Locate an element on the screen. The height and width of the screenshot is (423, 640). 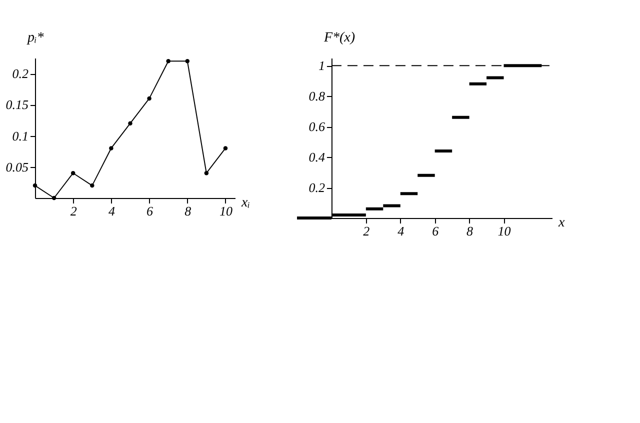
y-tick-label: 0.05 is located at coordinates (17, 166).